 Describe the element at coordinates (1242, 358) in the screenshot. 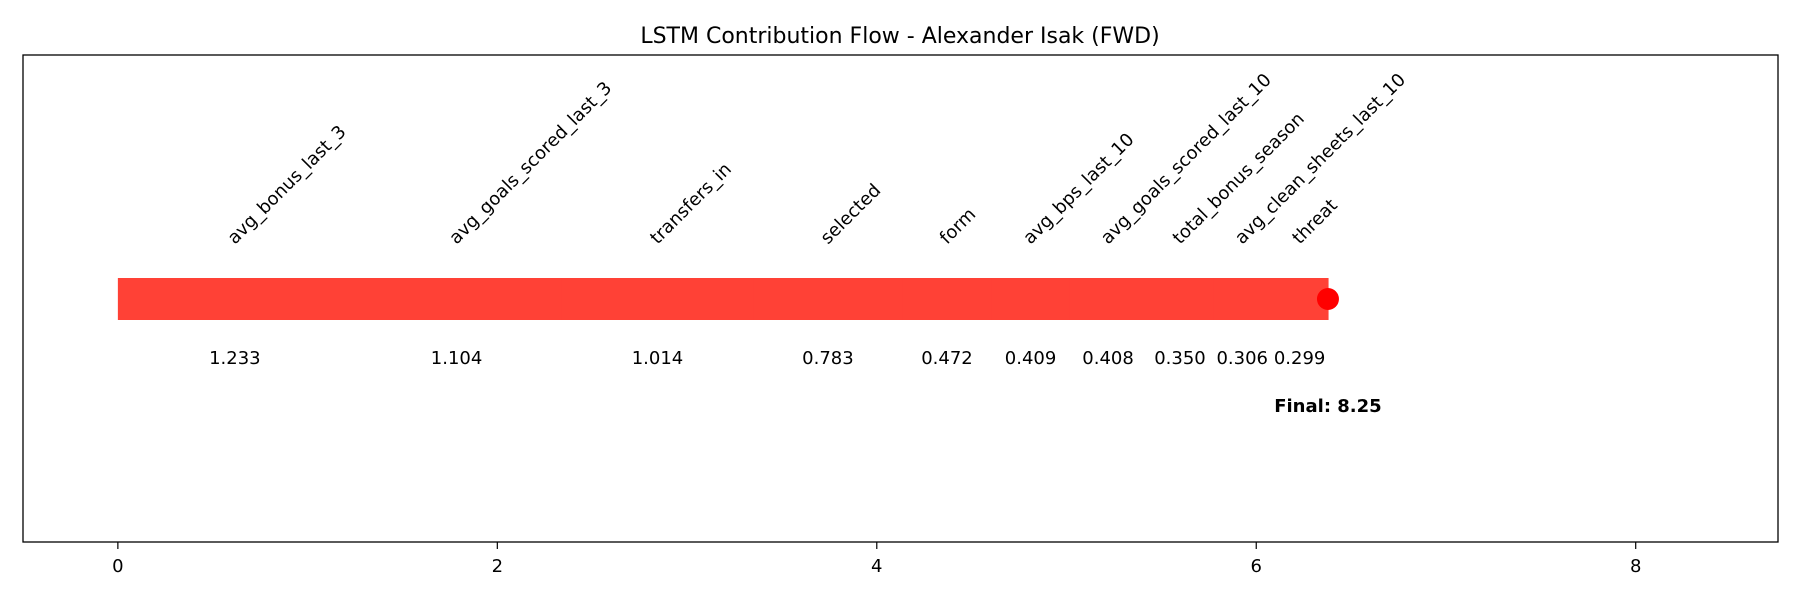

I see `value-label: 0.306` at that location.